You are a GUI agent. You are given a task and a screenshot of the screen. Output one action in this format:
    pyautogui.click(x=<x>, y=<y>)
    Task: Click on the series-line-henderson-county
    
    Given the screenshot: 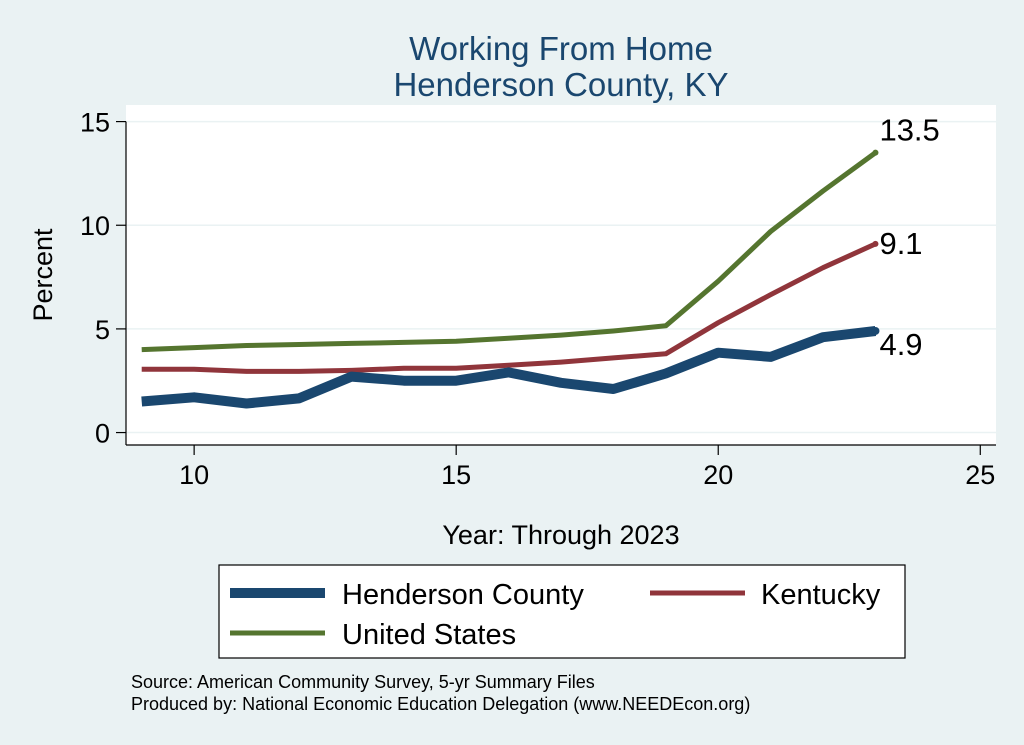 What is the action you would take?
    pyautogui.click(x=509, y=367)
    